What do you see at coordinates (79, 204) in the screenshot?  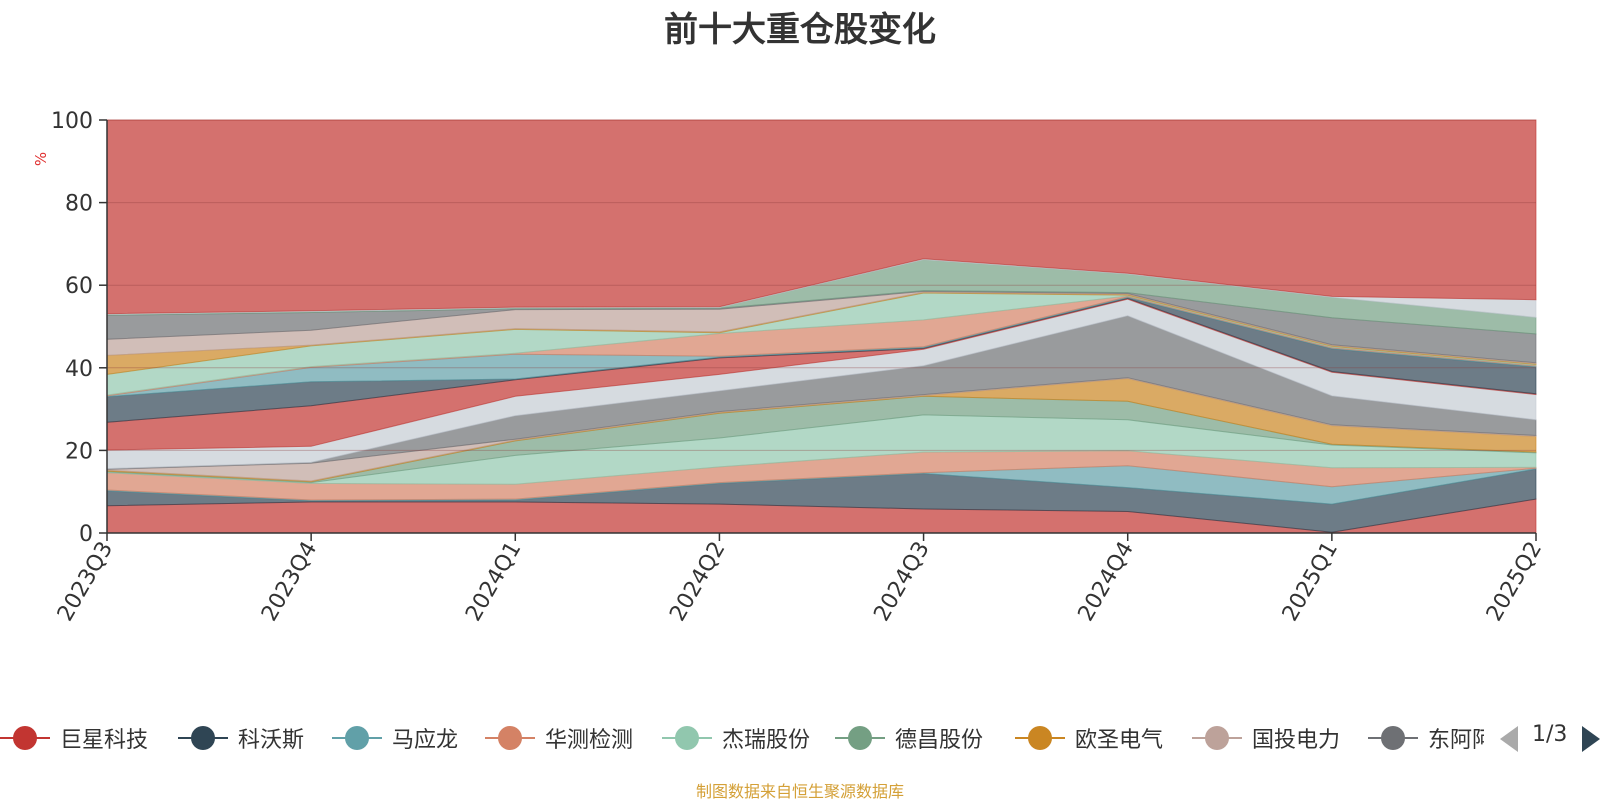 I see `y-tick-label: 80` at bounding box center [79, 204].